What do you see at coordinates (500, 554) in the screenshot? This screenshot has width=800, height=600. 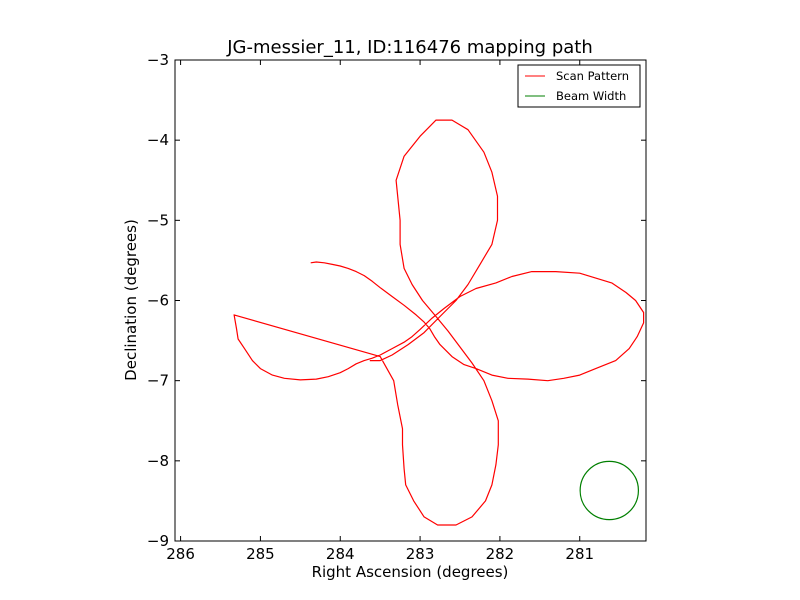 I see `x-tick-label: 282` at bounding box center [500, 554].